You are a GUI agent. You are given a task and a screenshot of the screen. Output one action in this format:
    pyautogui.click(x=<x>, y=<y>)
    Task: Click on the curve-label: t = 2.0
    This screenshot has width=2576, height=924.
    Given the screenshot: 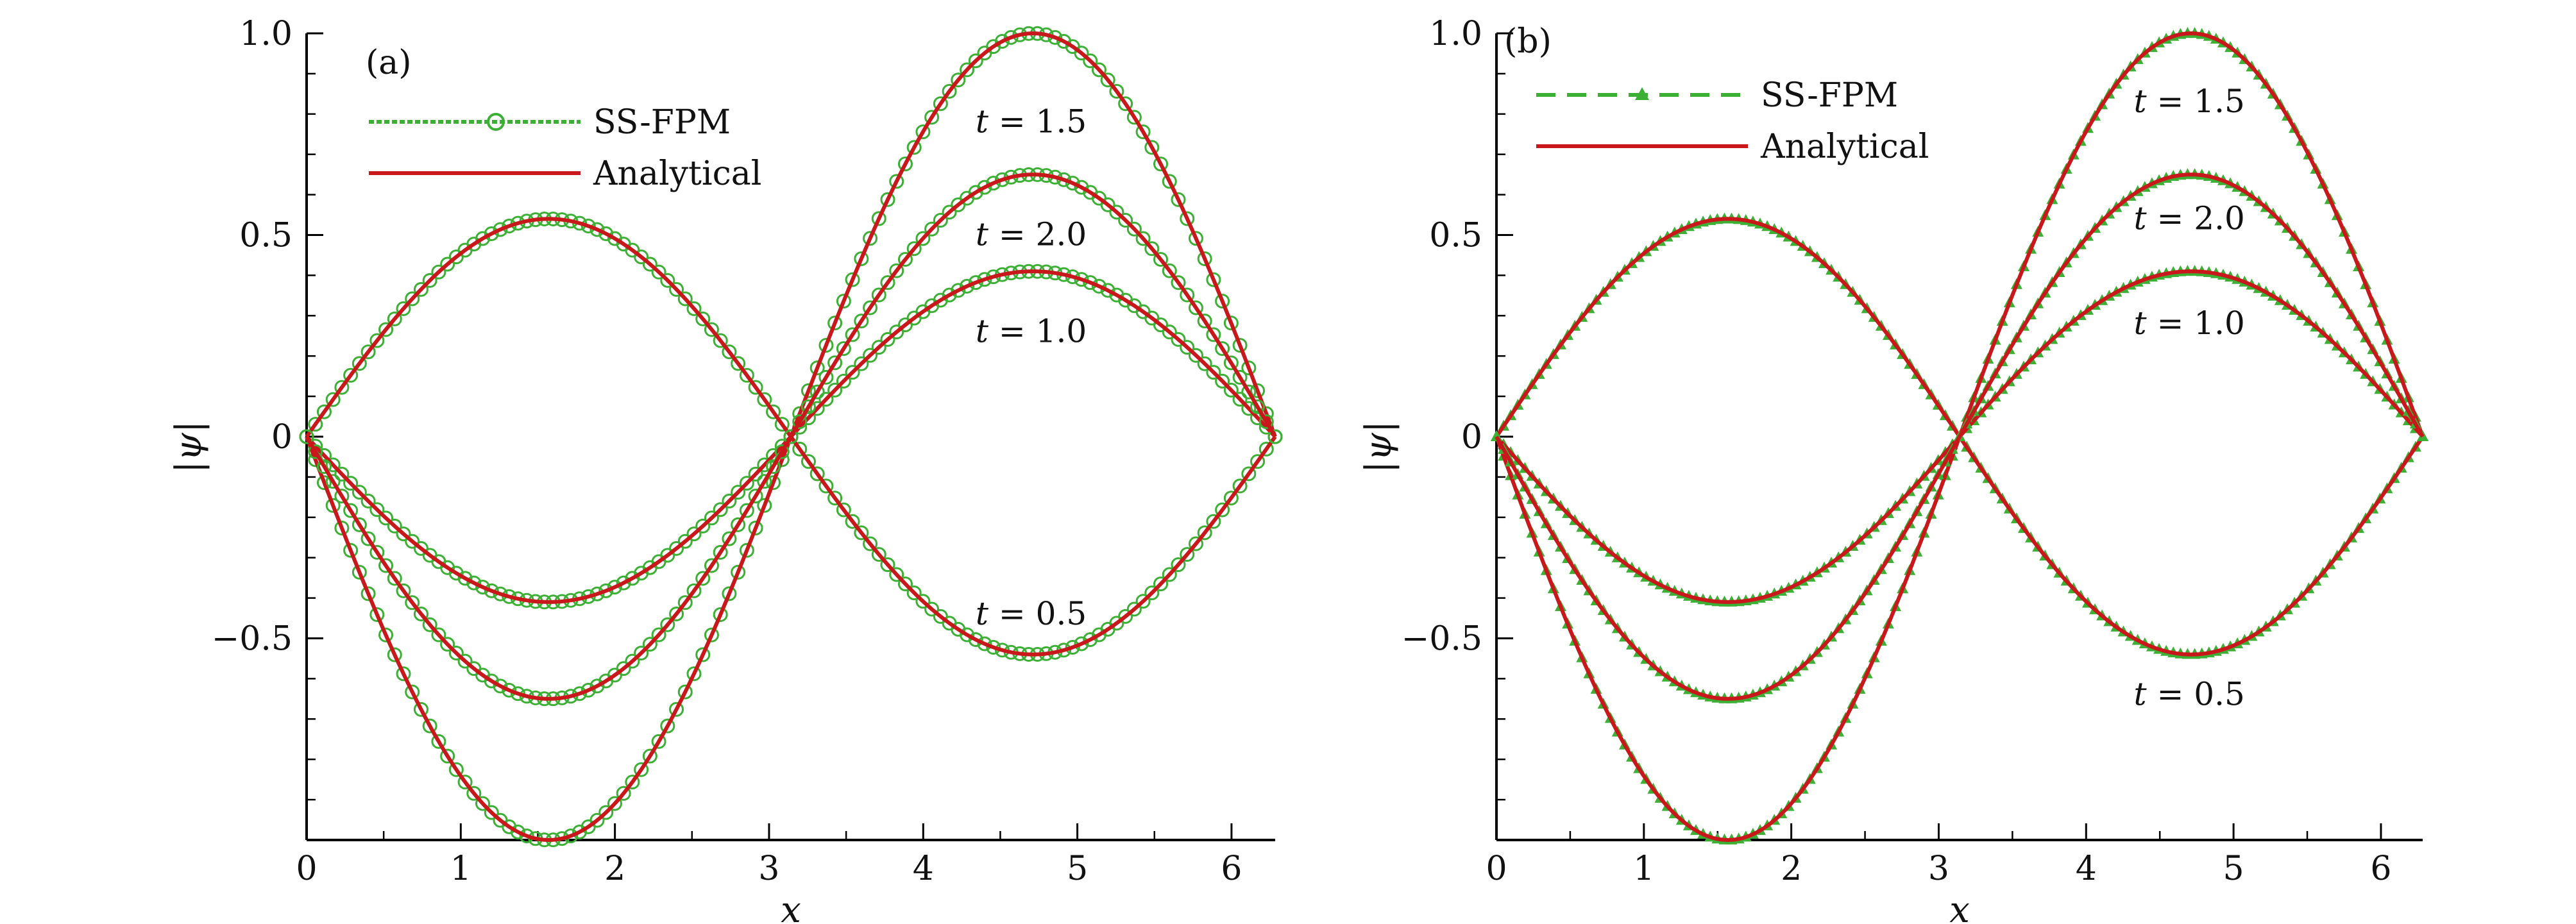 What is the action you would take?
    pyautogui.click(x=1031, y=234)
    